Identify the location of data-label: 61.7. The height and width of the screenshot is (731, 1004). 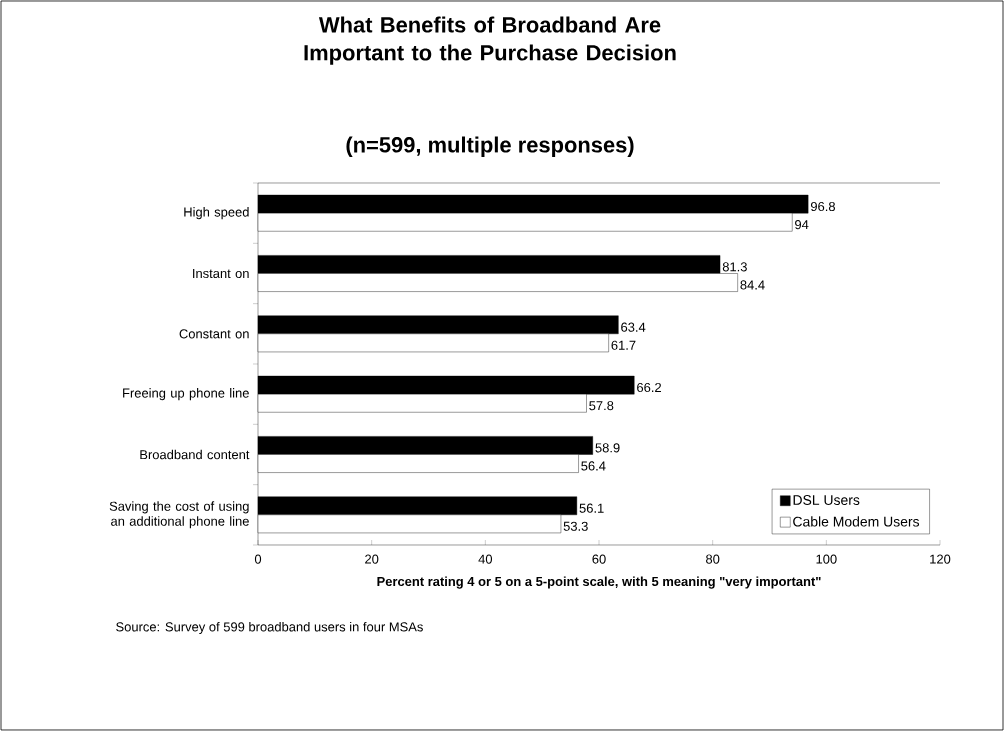
(623, 345).